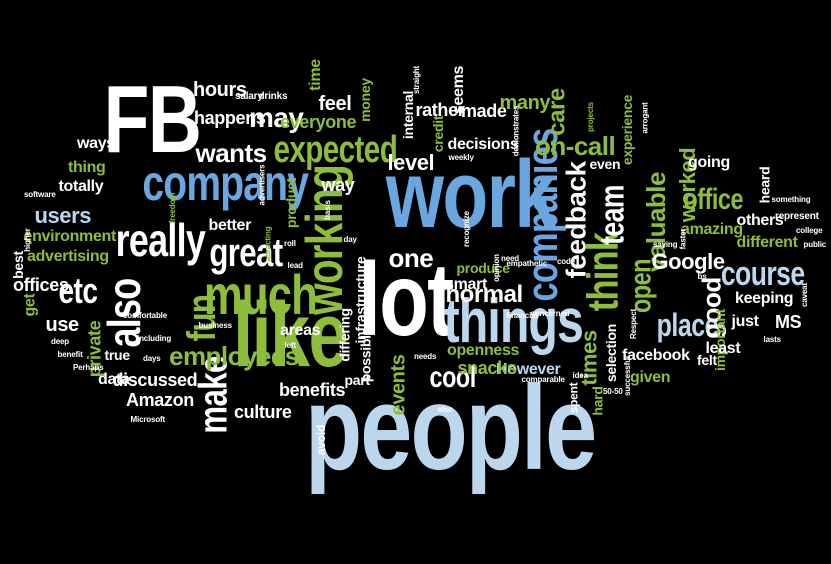 This screenshot has height=564, width=831. I want to click on cloud-word: felt, so click(707, 360).